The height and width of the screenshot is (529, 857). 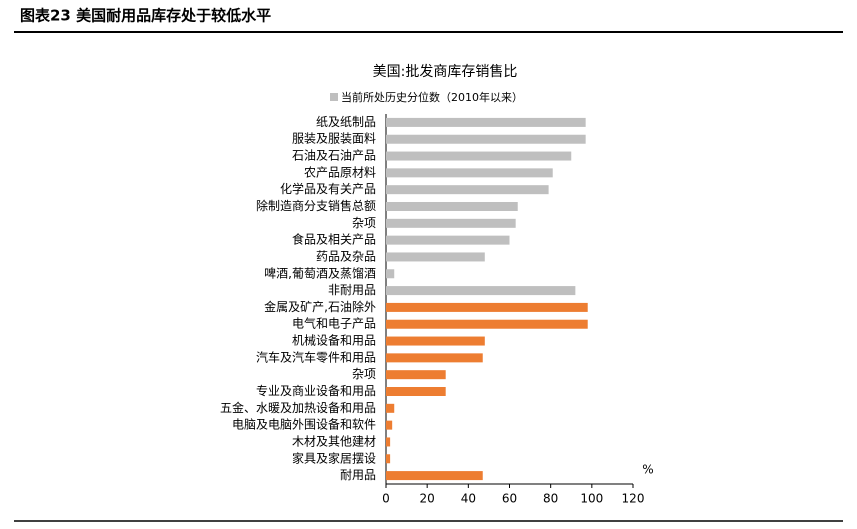 I want to click on x-tick-label: 80, so click(x=550, y=499).